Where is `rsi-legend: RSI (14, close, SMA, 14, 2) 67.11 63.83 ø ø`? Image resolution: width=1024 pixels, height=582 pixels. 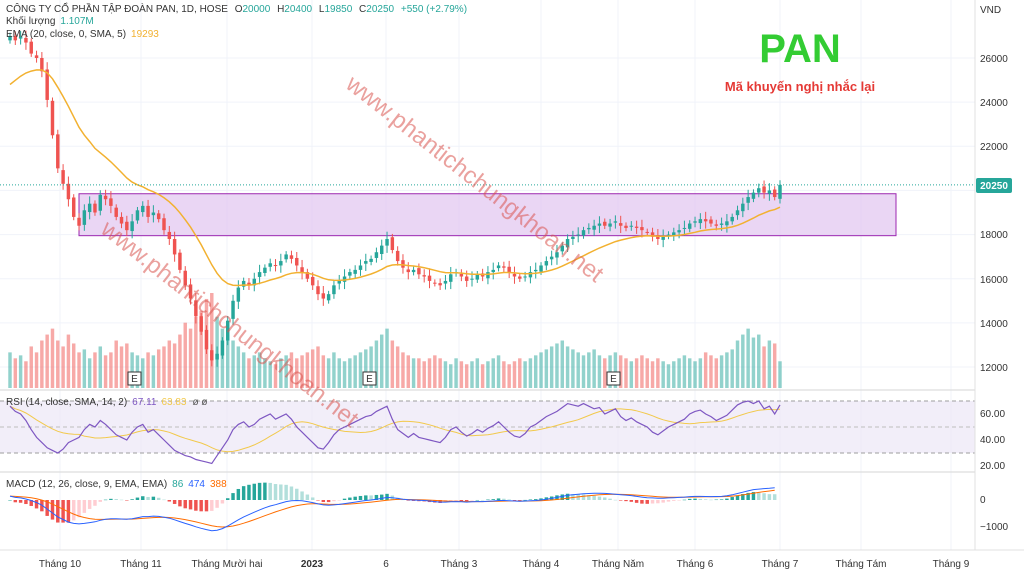 rsi-legend: RSI (14, close, SMA, 14, 2) 67.11 63.83 ø ø is located at coordinates (107, 402).